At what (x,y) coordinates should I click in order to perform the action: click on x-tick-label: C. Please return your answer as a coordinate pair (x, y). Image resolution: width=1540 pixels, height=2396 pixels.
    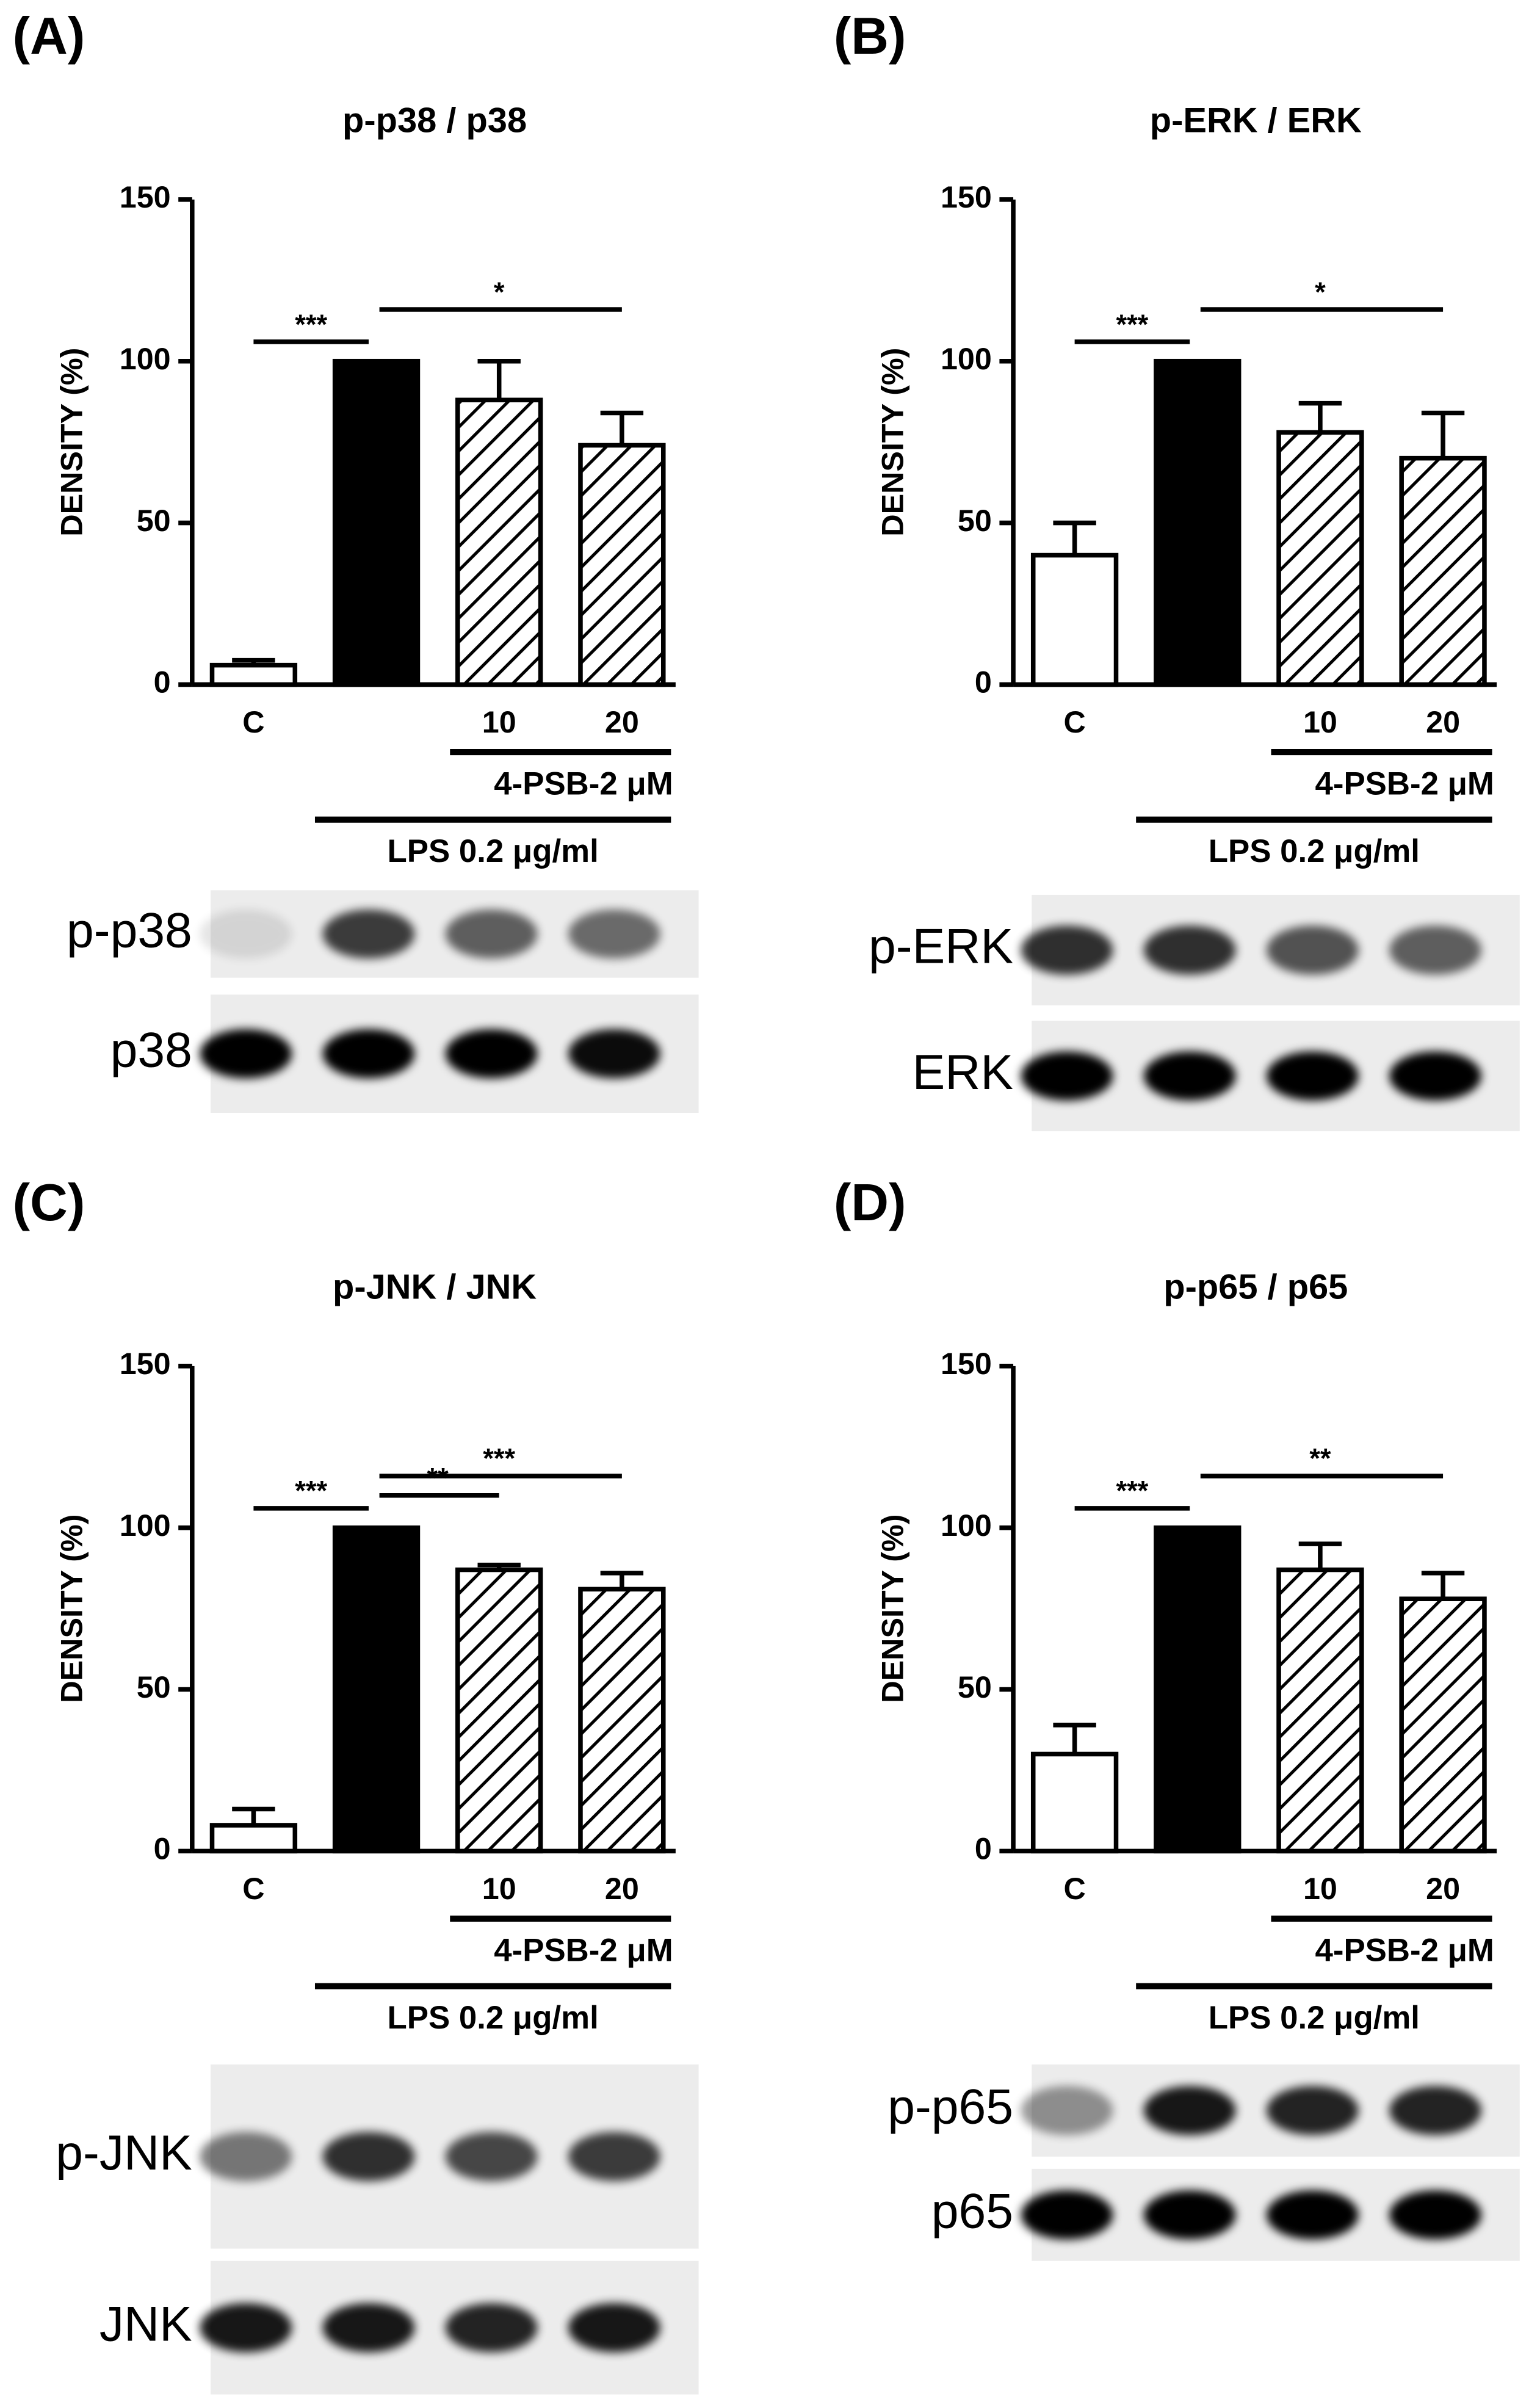
    Looking at the image, I should click on (1074, 721).